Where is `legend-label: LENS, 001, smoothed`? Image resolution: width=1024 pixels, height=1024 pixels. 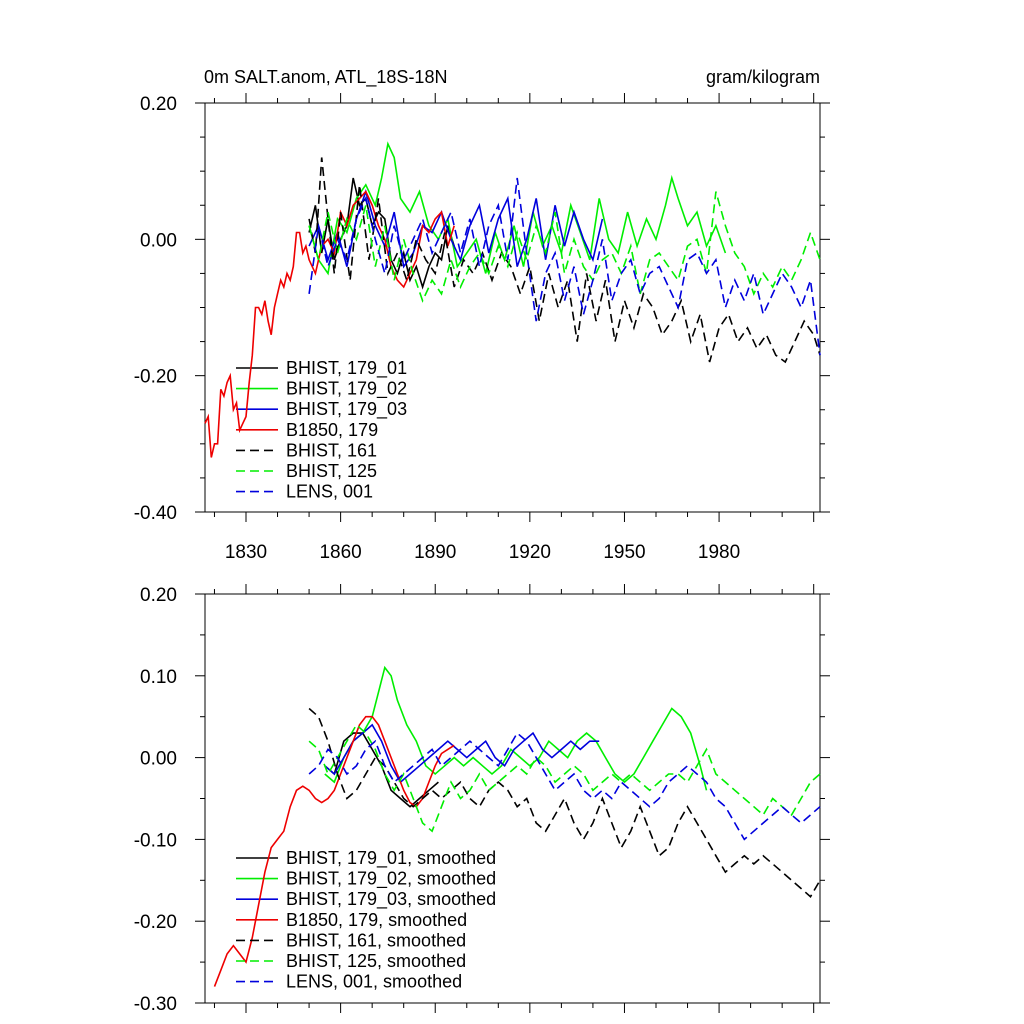 legend-label: LENS, 001, smoothed is located at coordinates (374, 982).